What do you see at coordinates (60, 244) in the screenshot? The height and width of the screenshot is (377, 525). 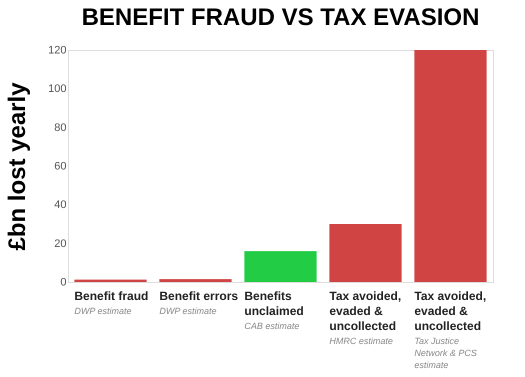 I see `y-tick-label: 20` at bounding box center [60, 244].